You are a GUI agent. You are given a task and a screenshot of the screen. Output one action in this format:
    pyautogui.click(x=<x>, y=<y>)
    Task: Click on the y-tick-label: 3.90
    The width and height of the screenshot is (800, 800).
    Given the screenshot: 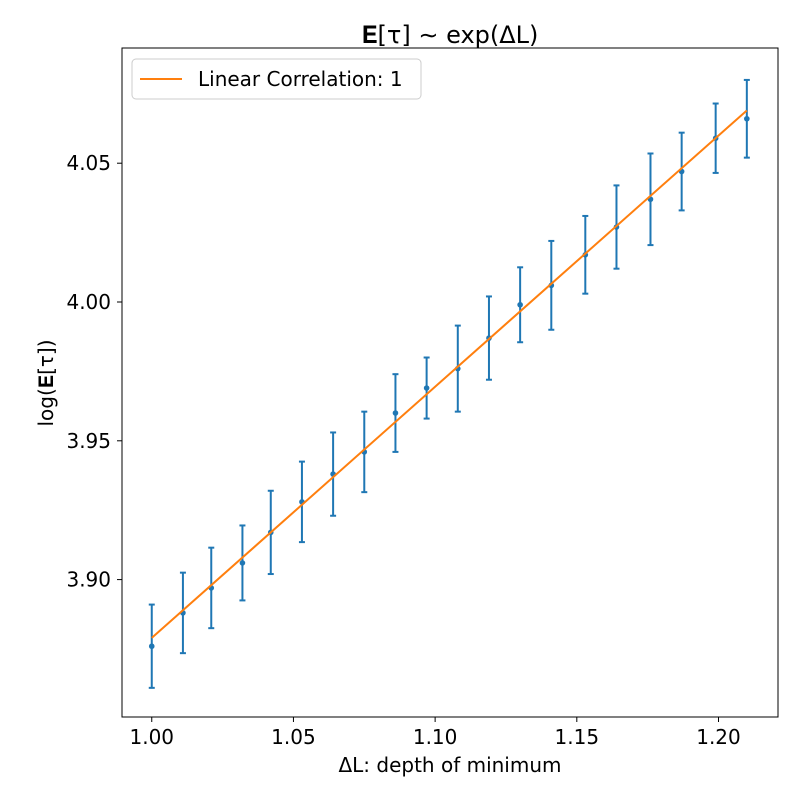 What is the action you would take?
    pyautogui.click(x=88, y=580)
    